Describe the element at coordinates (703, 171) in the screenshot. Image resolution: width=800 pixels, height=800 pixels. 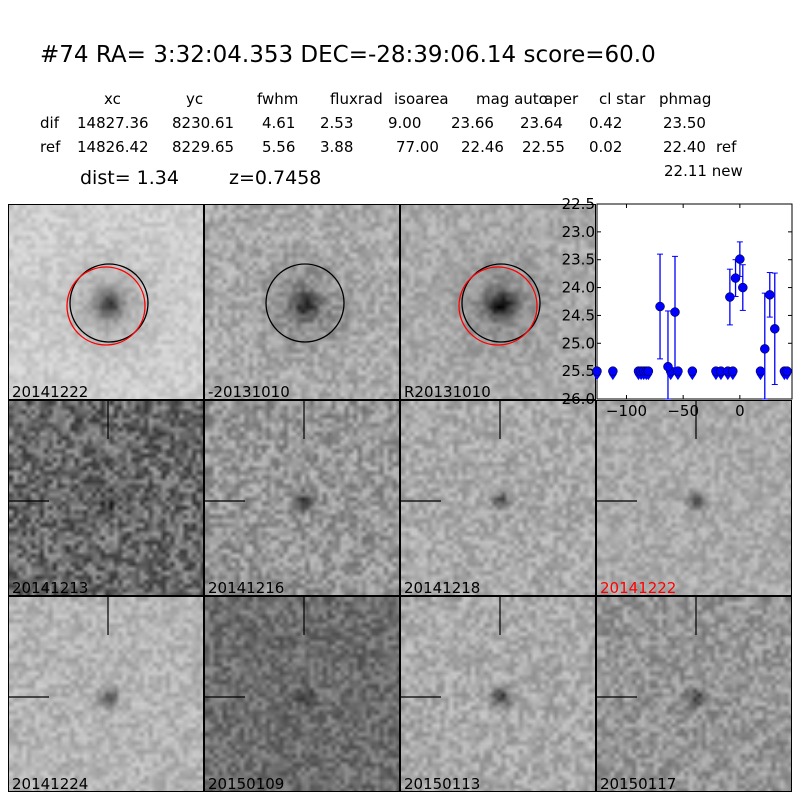
I see `new-phmag: 22.11 new` at that location.